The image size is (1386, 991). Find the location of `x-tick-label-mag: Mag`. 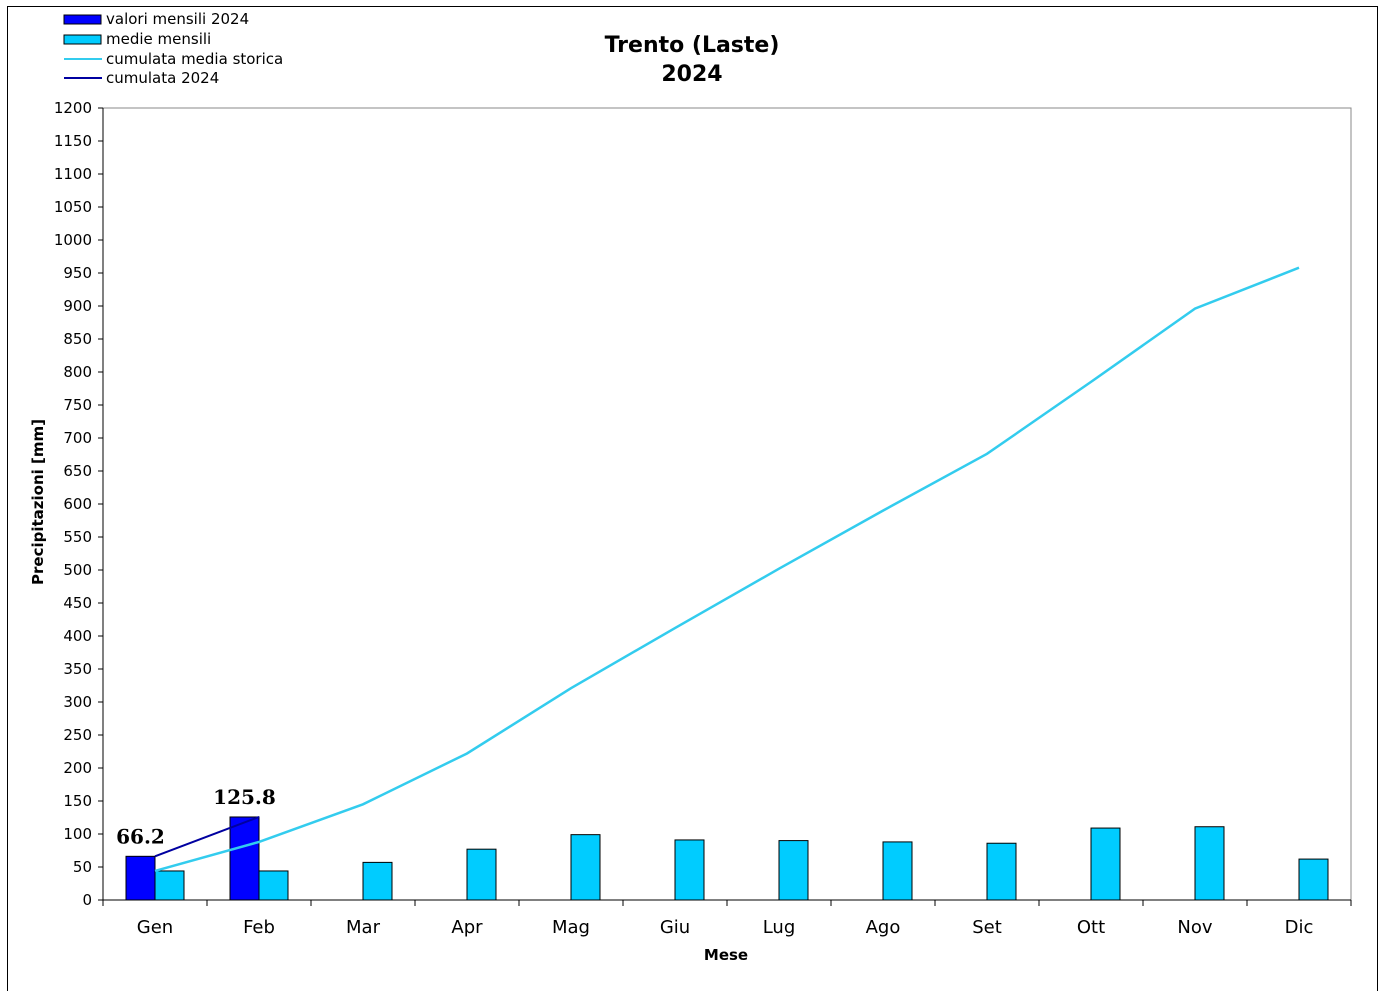

x-tick-label-mag: Mag is located at coordinates (571, 927).